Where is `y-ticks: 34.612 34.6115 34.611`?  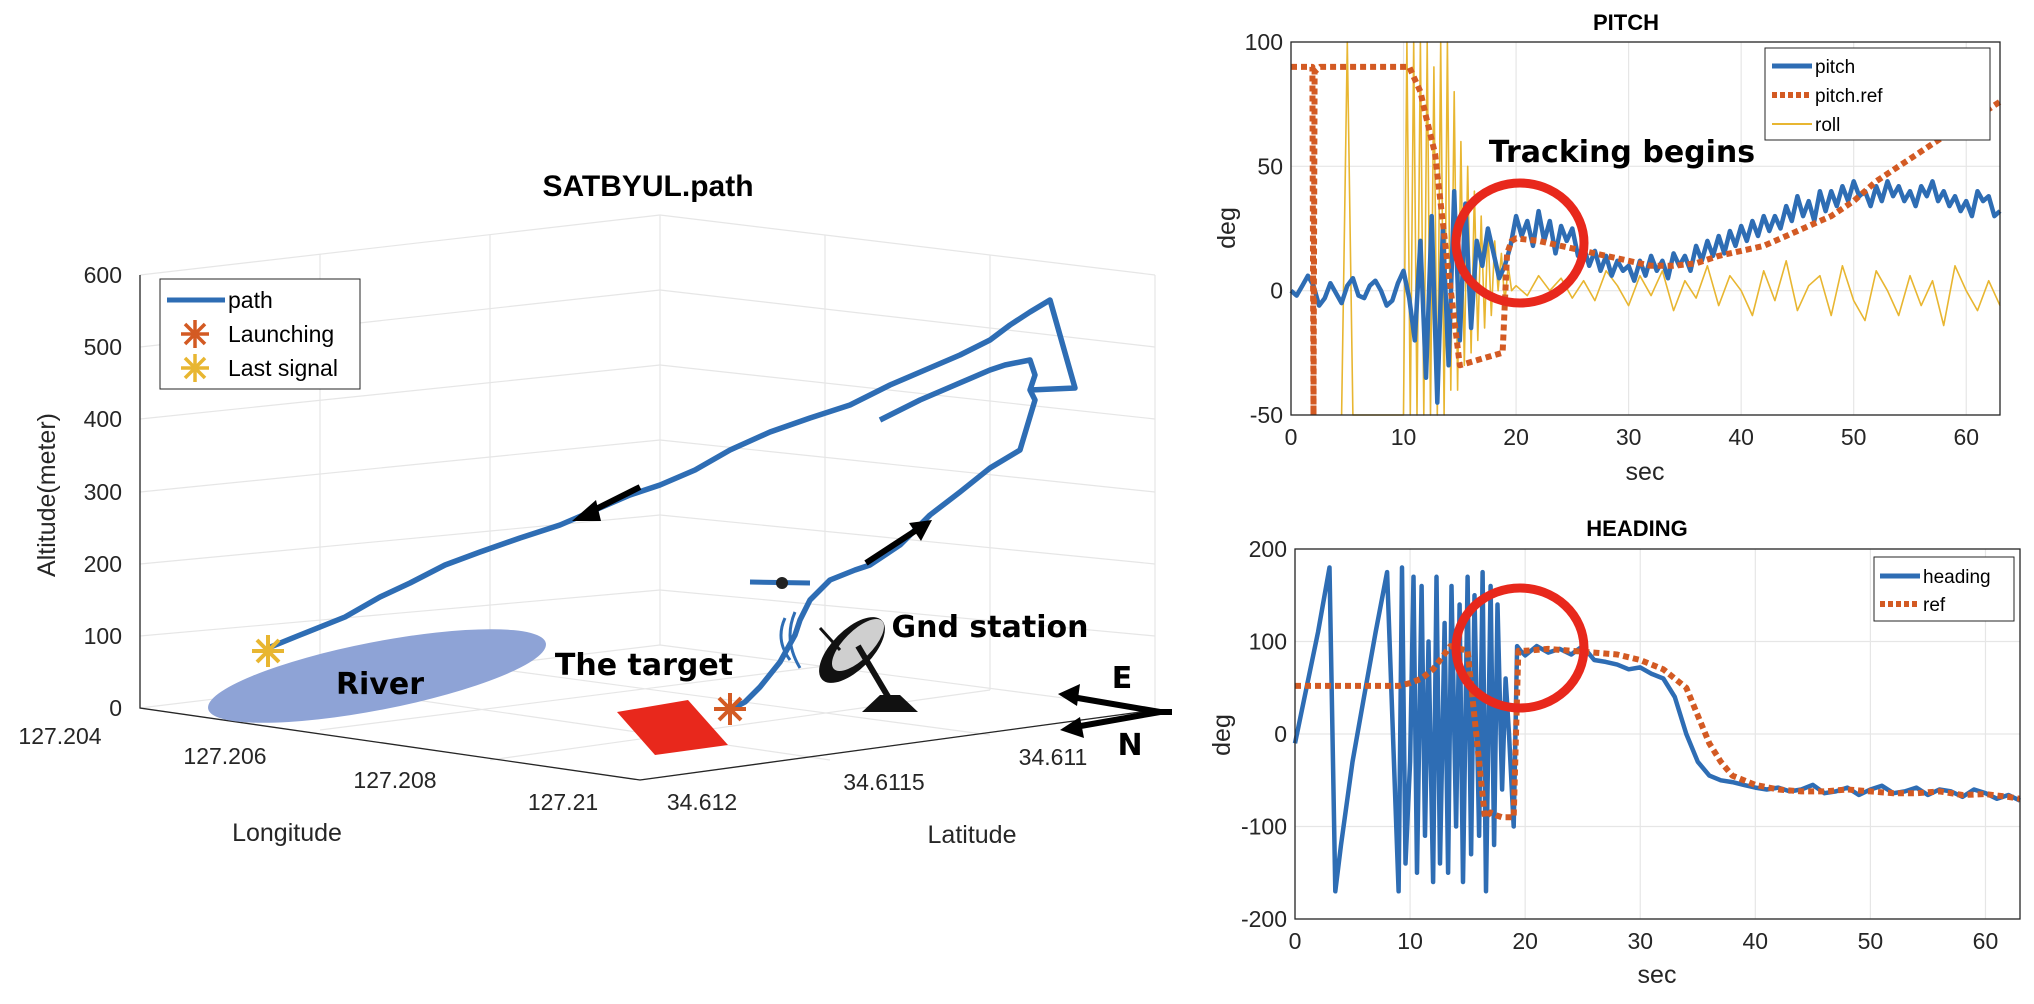
y-ticks: 34.612 34.6115 34.611 is located at coordinates (877, 779).